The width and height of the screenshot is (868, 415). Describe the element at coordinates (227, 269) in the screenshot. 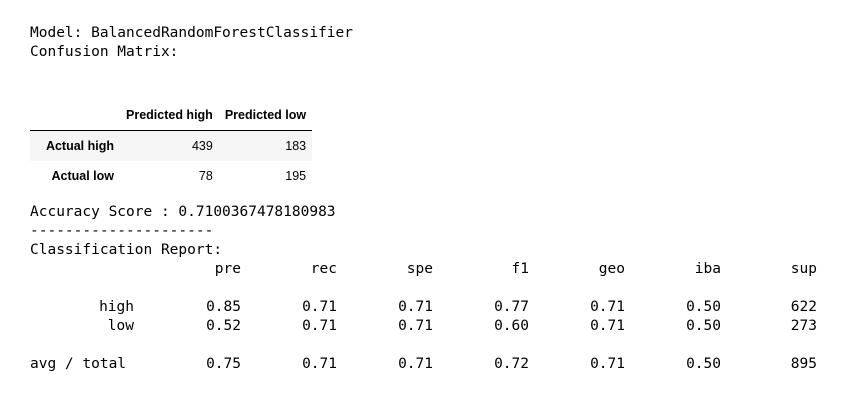

I see `report-header: pre` at that location.